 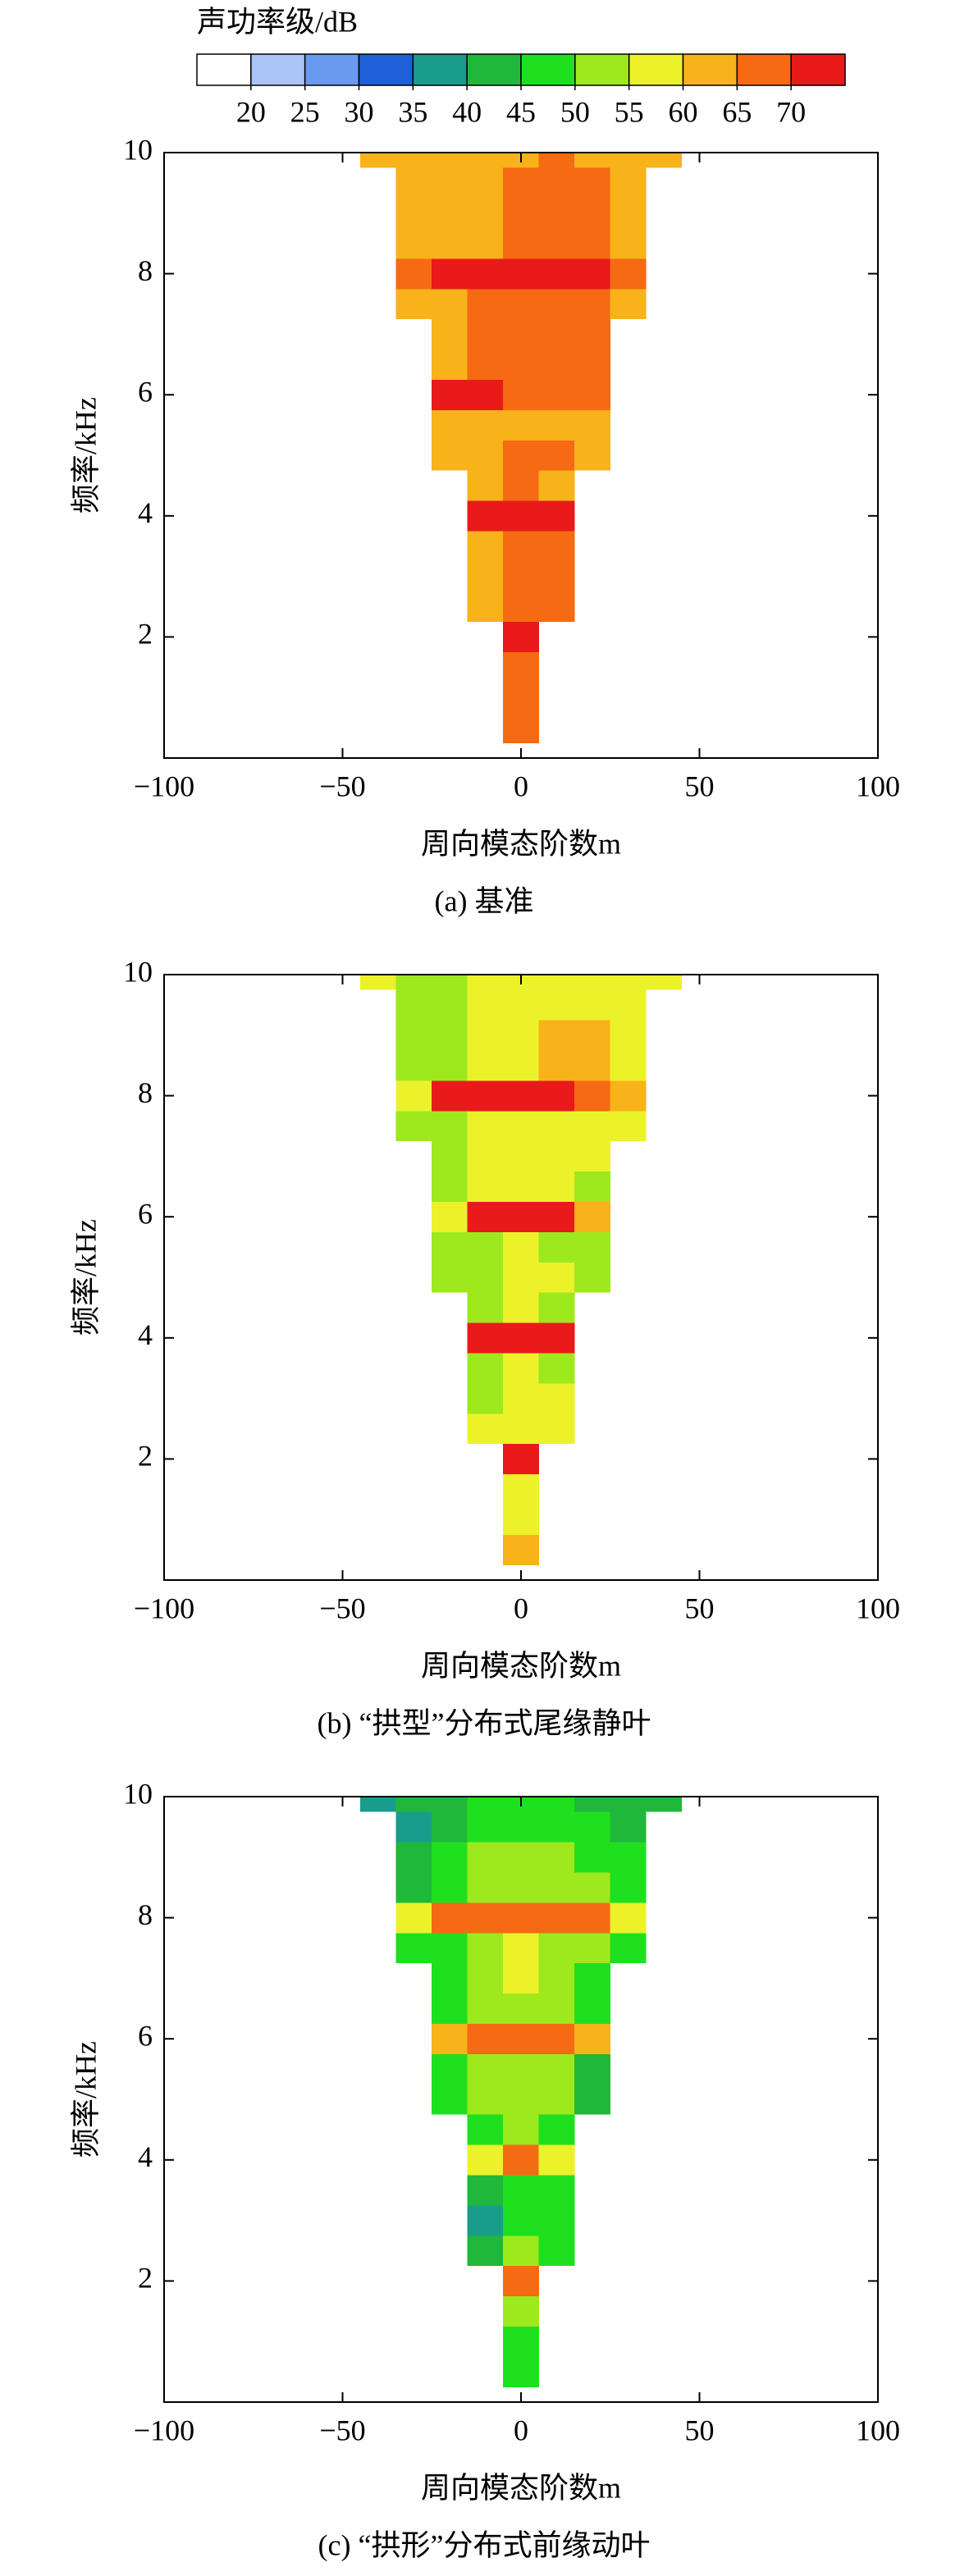 What do you see at coordinates (138, 149) in the screenshot?
I see `y-tick-label: 10` at bounding box center [138, 149].